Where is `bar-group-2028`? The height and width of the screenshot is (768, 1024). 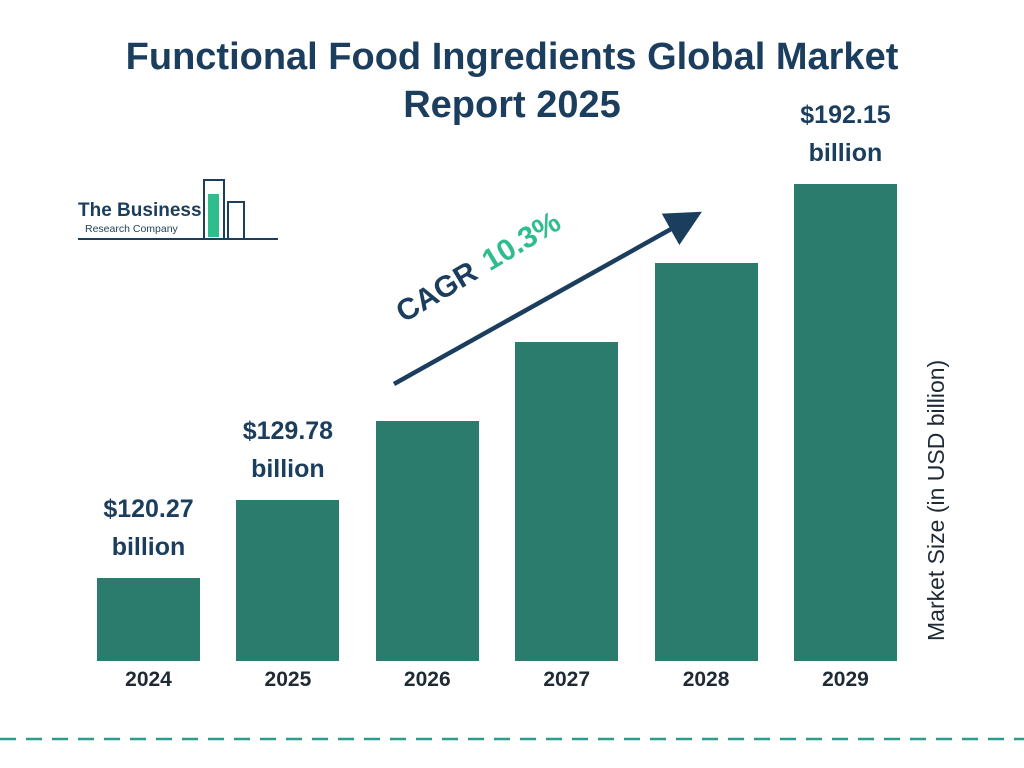 bar-group-2028 is located at coordinates (706, 462).